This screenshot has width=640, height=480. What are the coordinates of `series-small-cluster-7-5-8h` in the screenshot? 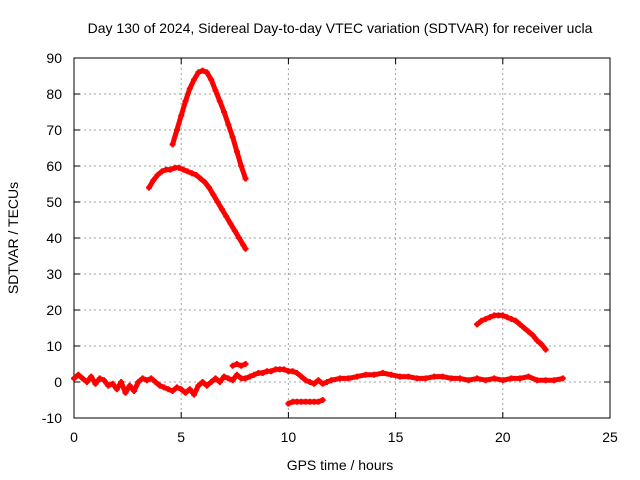 It's located at (239, 365).